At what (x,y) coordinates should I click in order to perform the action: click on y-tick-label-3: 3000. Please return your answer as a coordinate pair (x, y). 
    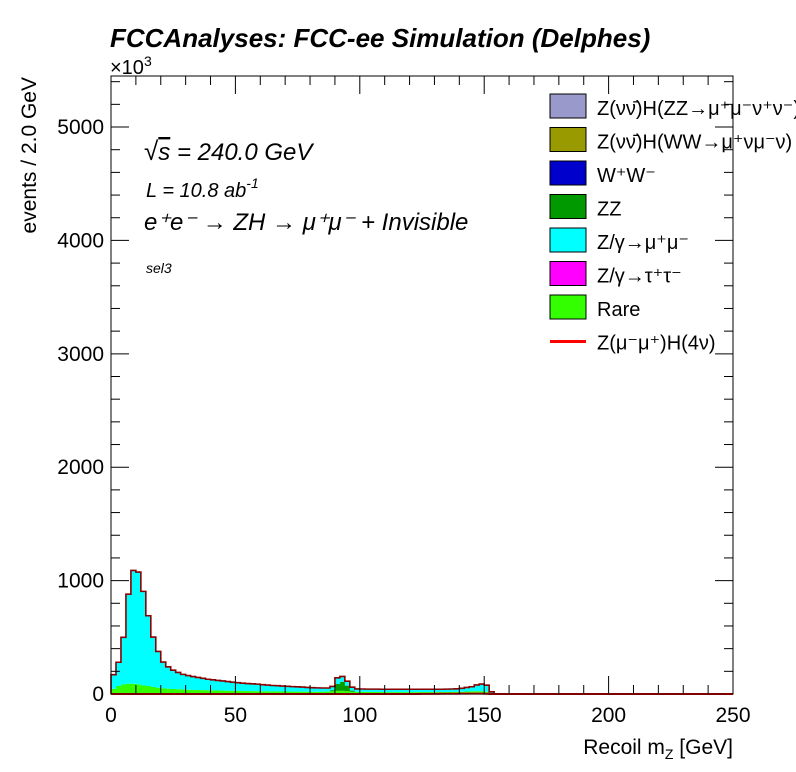
    Looking at the image, I should click on (80, 354).